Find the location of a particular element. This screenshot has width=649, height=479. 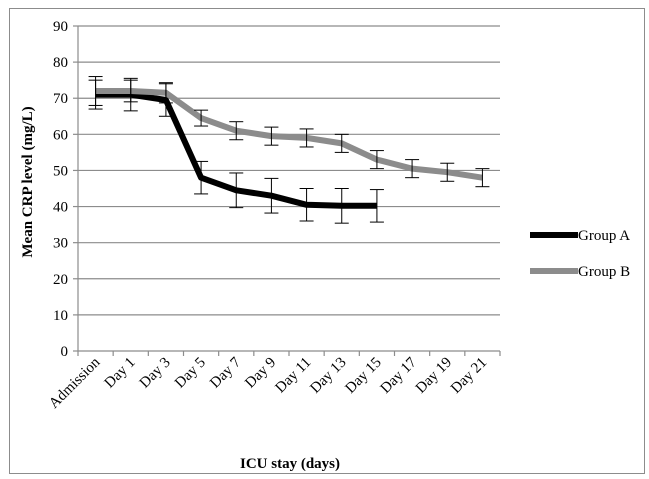

x-tick-label-2: Day 3 is located at coordinates (155, 373).